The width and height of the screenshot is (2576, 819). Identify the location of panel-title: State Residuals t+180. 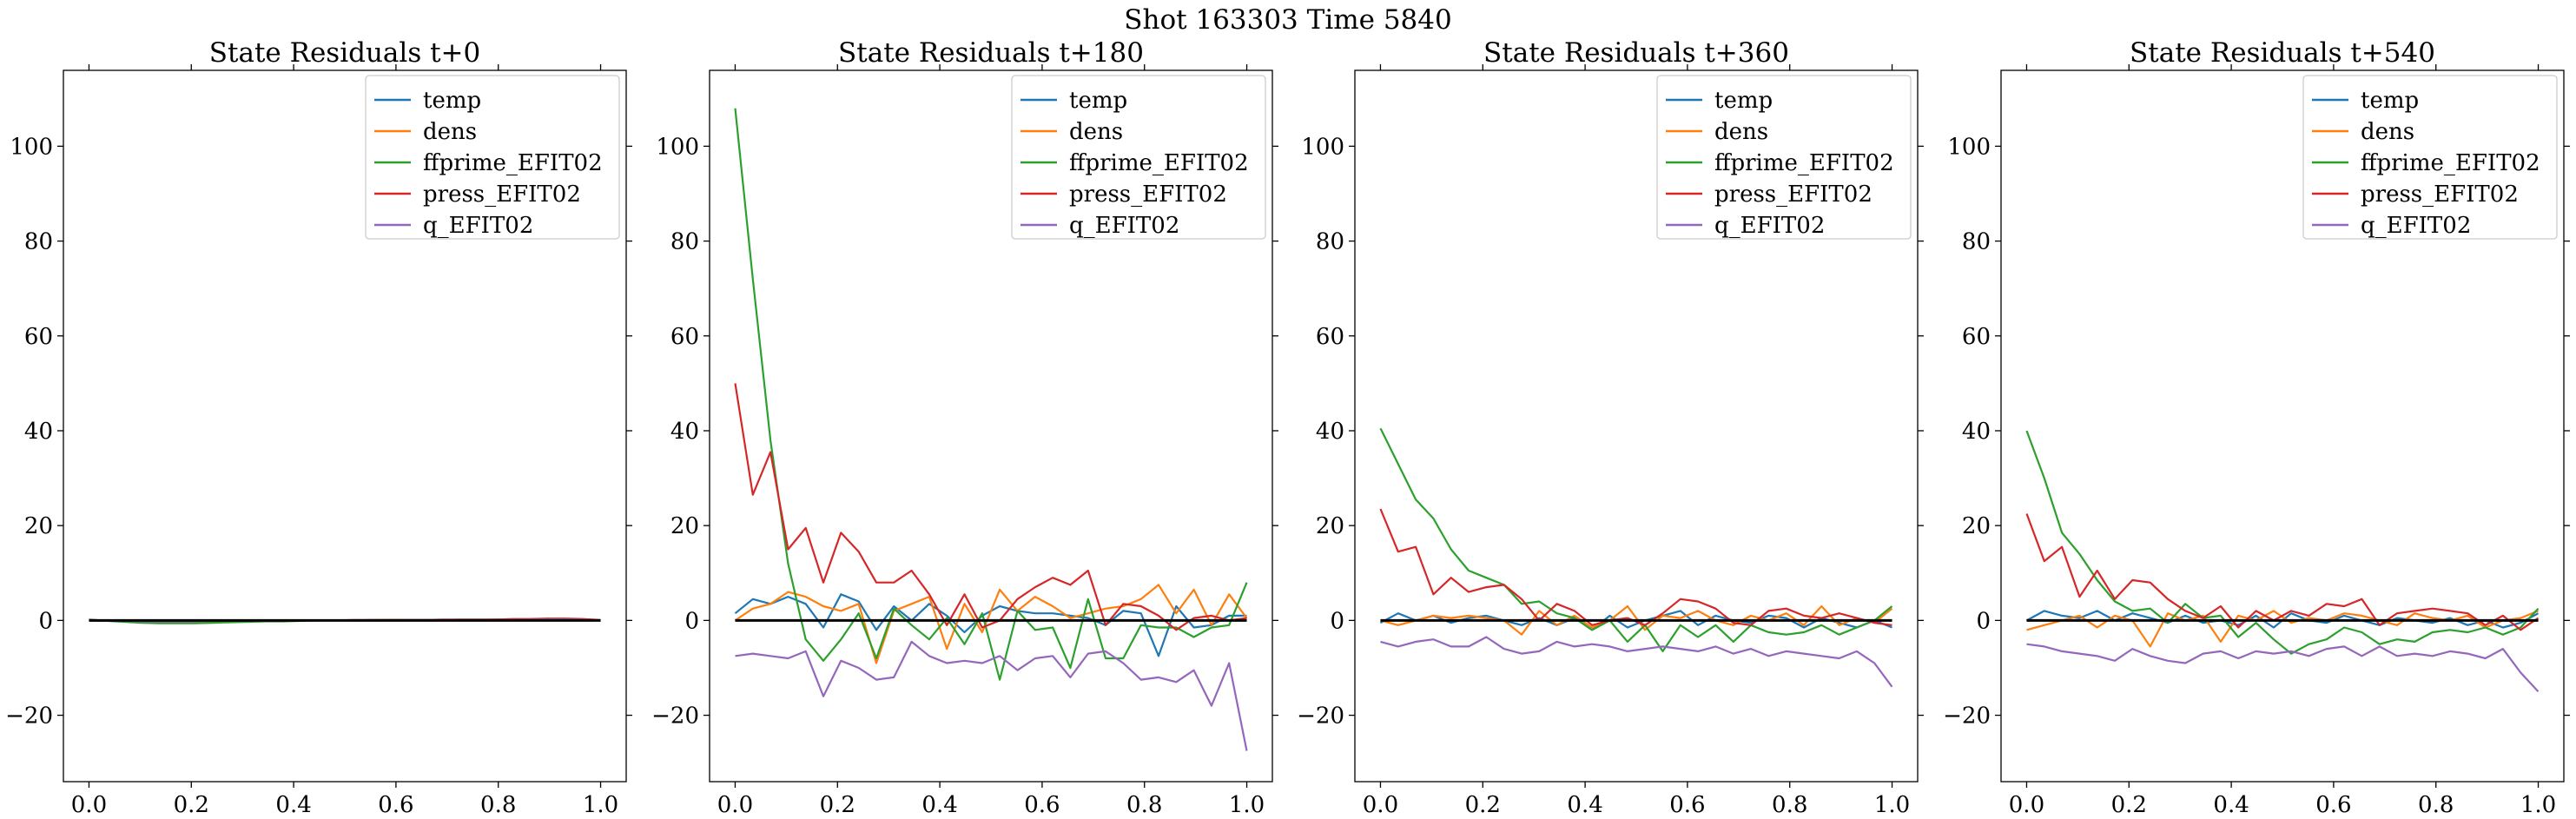
(991, 53).